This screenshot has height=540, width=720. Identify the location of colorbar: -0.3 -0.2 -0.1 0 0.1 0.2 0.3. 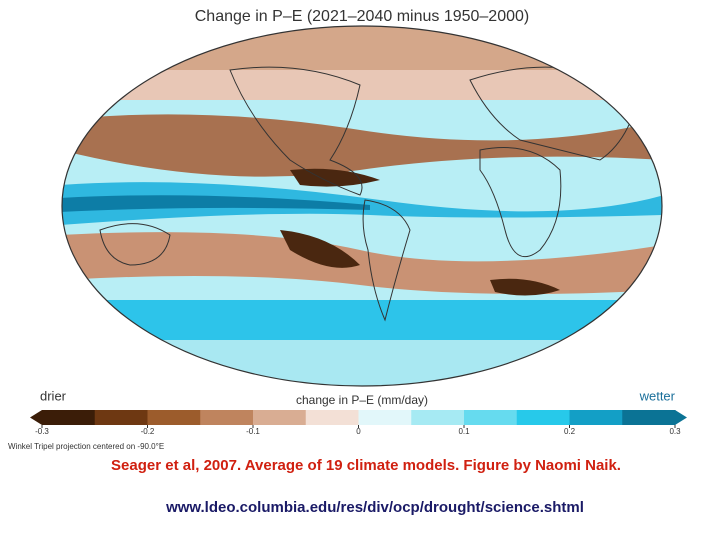
(358, 423).